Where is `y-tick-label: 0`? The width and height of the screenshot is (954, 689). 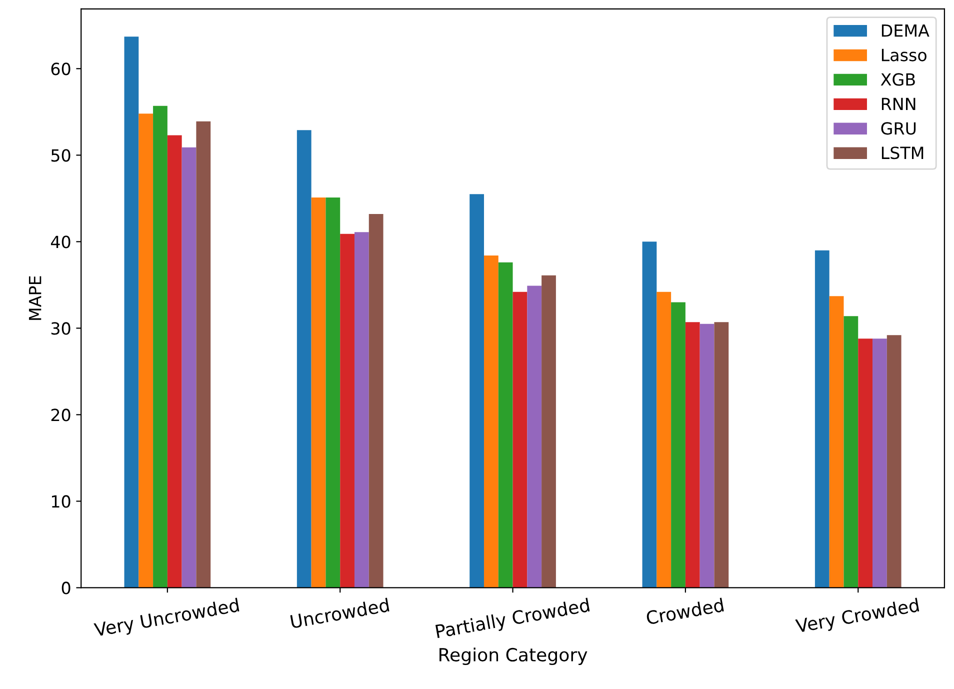
y-tick-label: 0 is located at coordinates (66, 588).